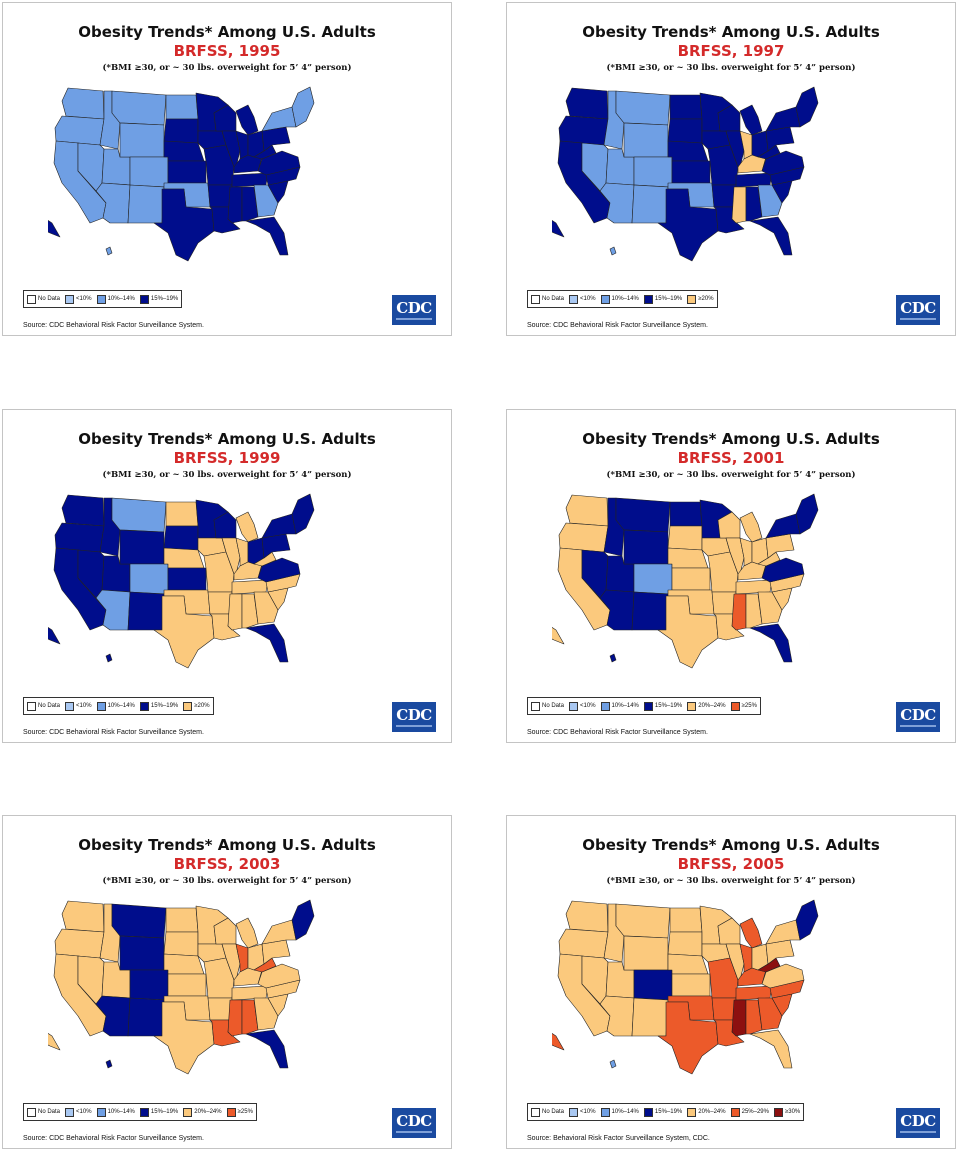 The height and width of the screenshot is (1154, 960). I want to click on legend-label: ≥30%, so click(792, 1112).